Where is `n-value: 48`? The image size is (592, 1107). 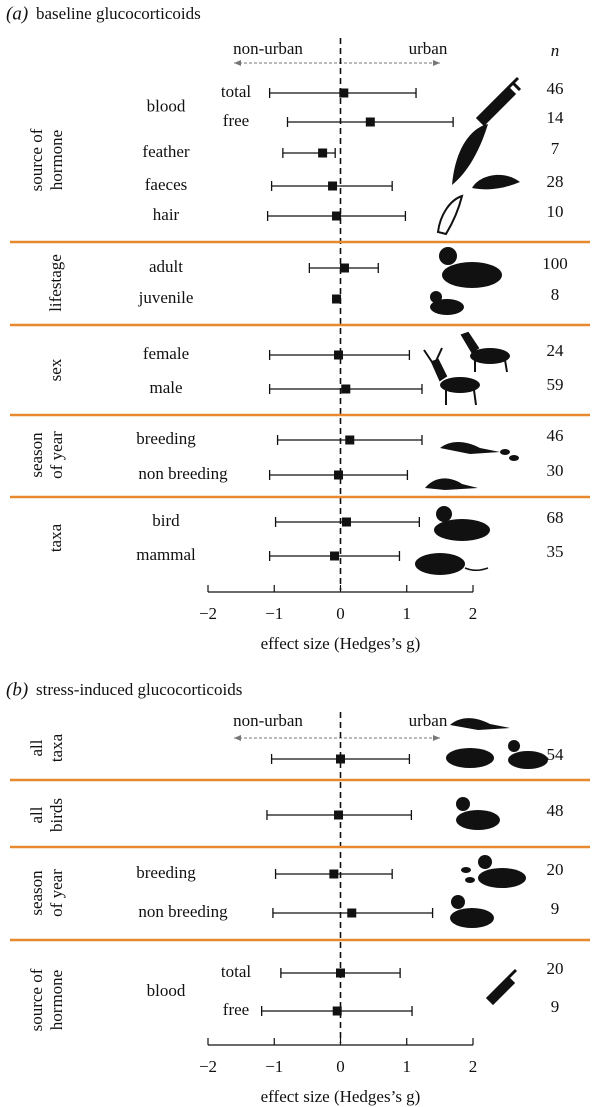
n-value: 48 is located at coordinates (555, 810).